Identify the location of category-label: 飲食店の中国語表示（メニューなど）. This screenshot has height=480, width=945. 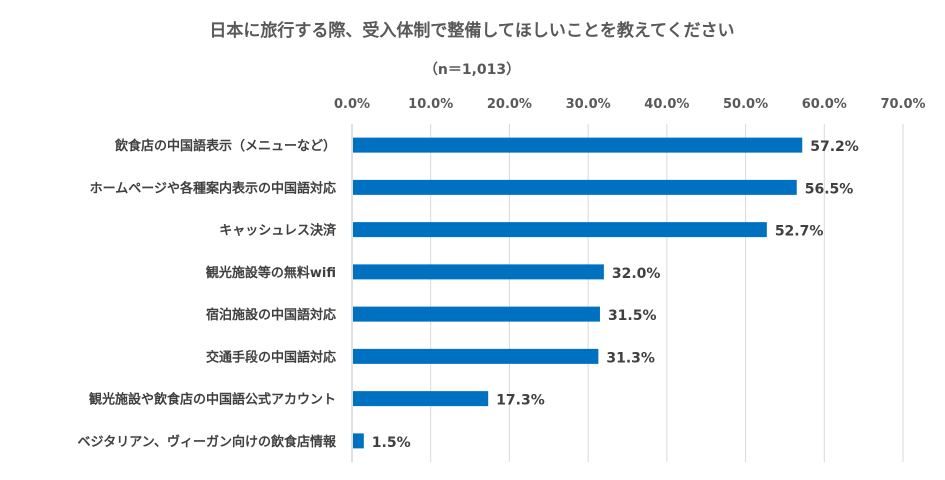
(225, 146).